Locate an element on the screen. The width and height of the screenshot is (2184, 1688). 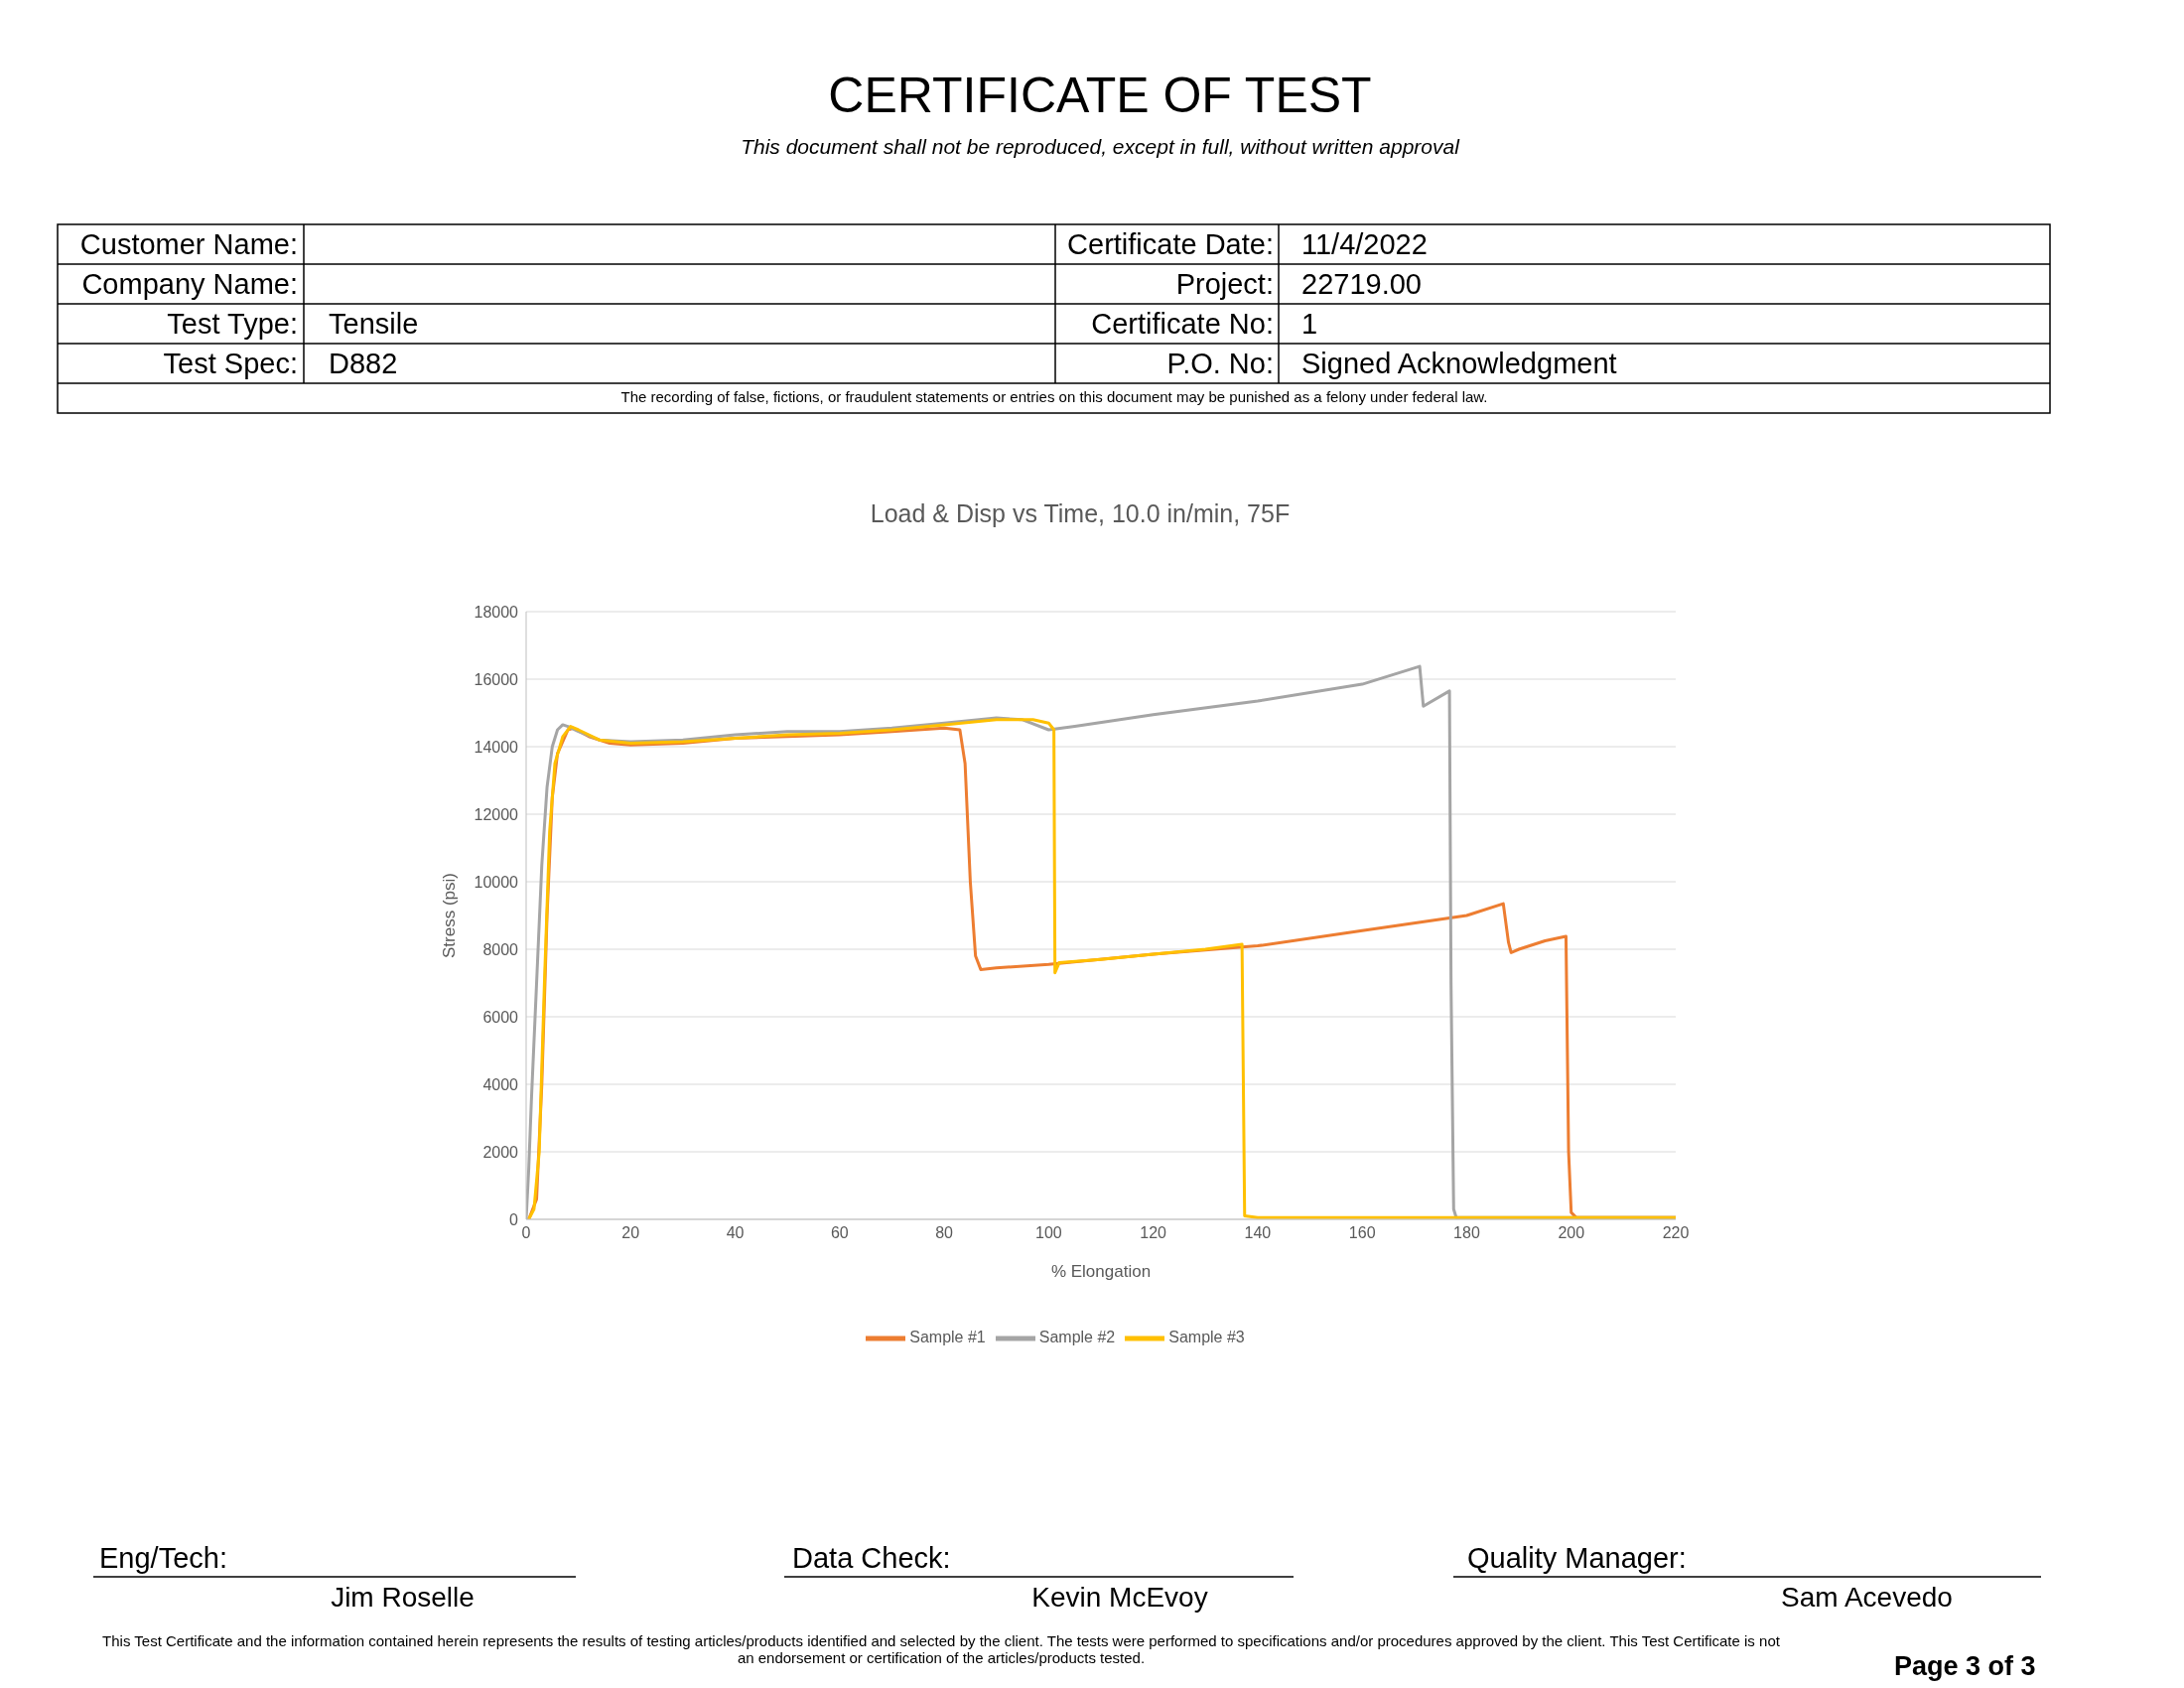
x-tick-label: 200 is located at coordinates (1571, 1233).